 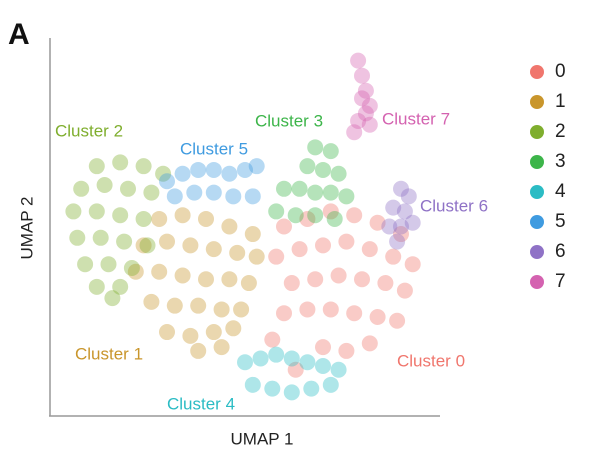 What do you see at coordinates (26, 228) in the screenshot?
I see `y-axis-label: UMAP 2` at bounding box center [26, 228].